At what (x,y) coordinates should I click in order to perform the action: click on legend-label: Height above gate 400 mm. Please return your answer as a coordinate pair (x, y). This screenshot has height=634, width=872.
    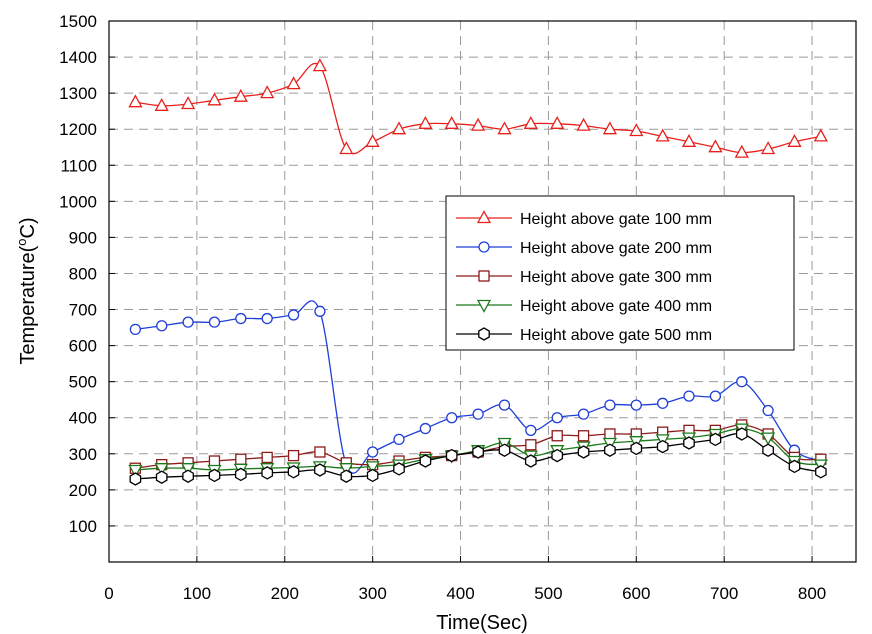
    Looking at the image, I should click on (616, 306).